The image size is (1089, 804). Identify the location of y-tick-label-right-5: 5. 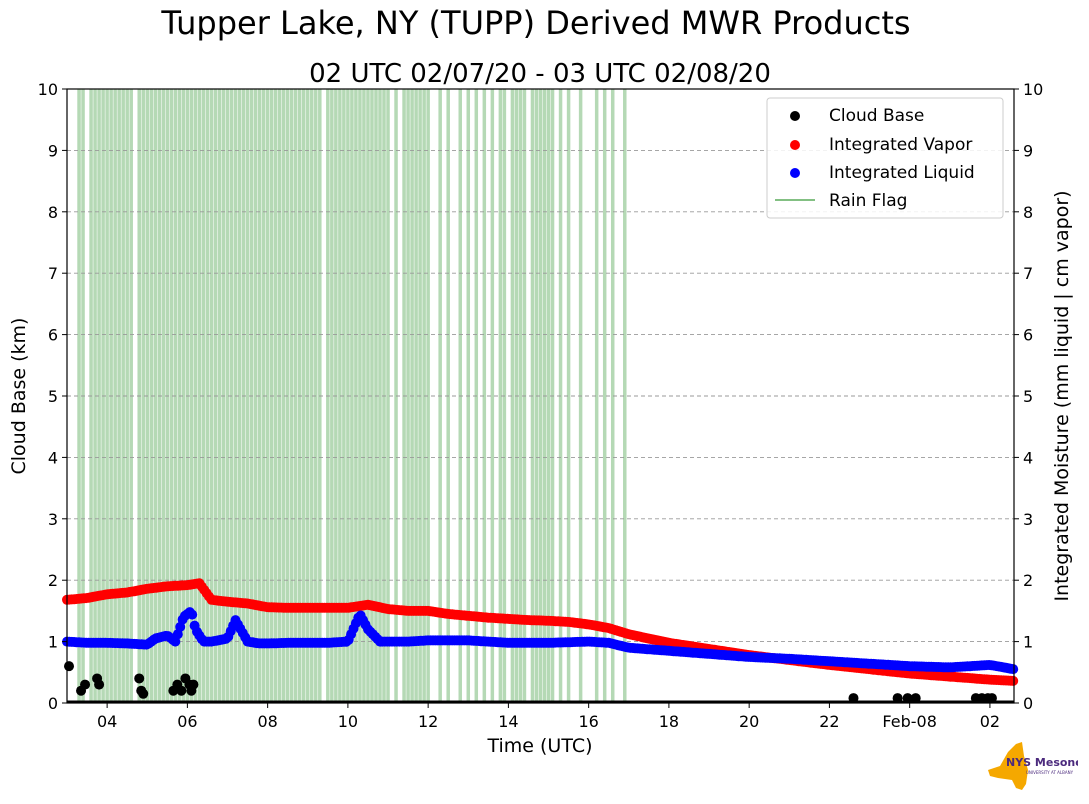
(1028, 396).